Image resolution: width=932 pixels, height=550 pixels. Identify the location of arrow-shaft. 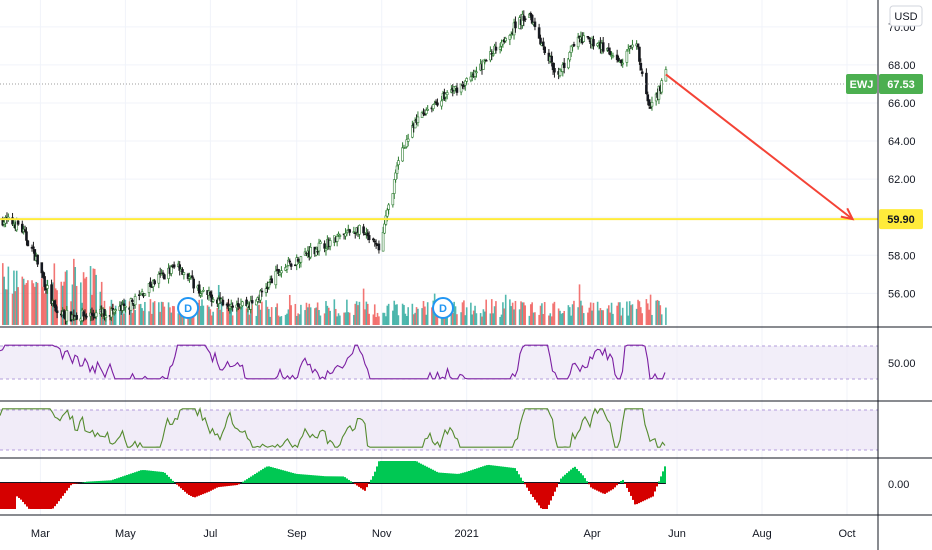
(759, 146).